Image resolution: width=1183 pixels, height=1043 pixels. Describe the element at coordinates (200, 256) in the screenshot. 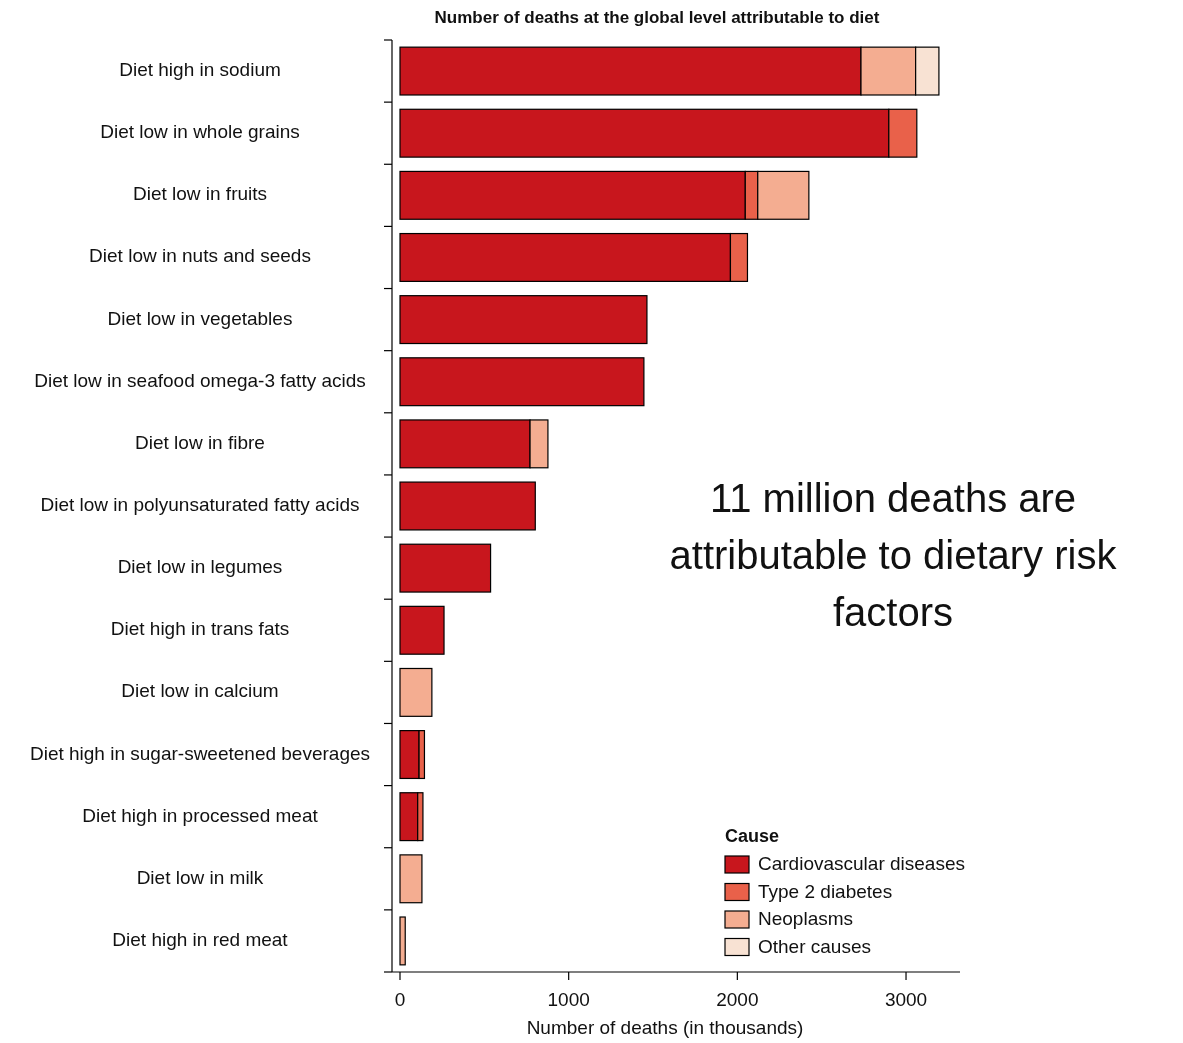

I see `y-tick-label: Diet low in nuts and seeds` at that location.